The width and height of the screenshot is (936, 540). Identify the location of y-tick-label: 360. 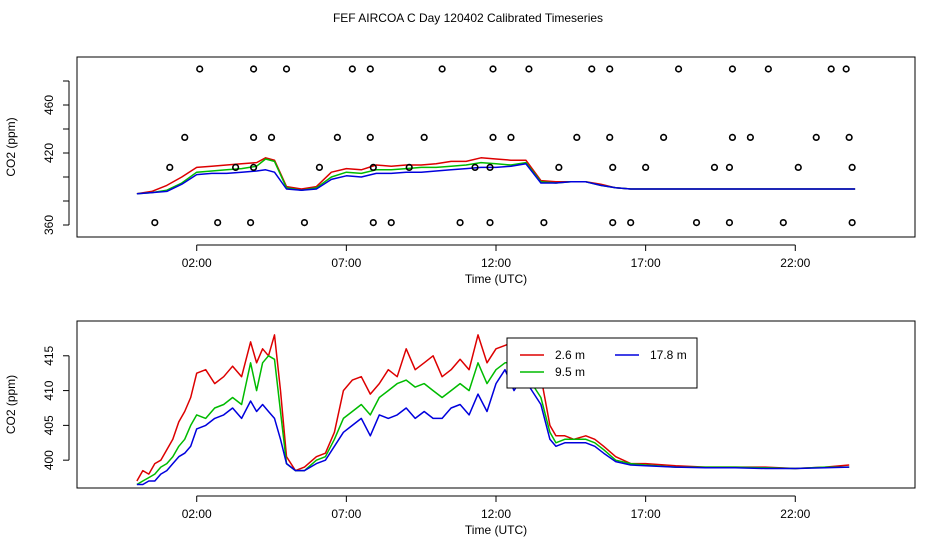
(49, 225).